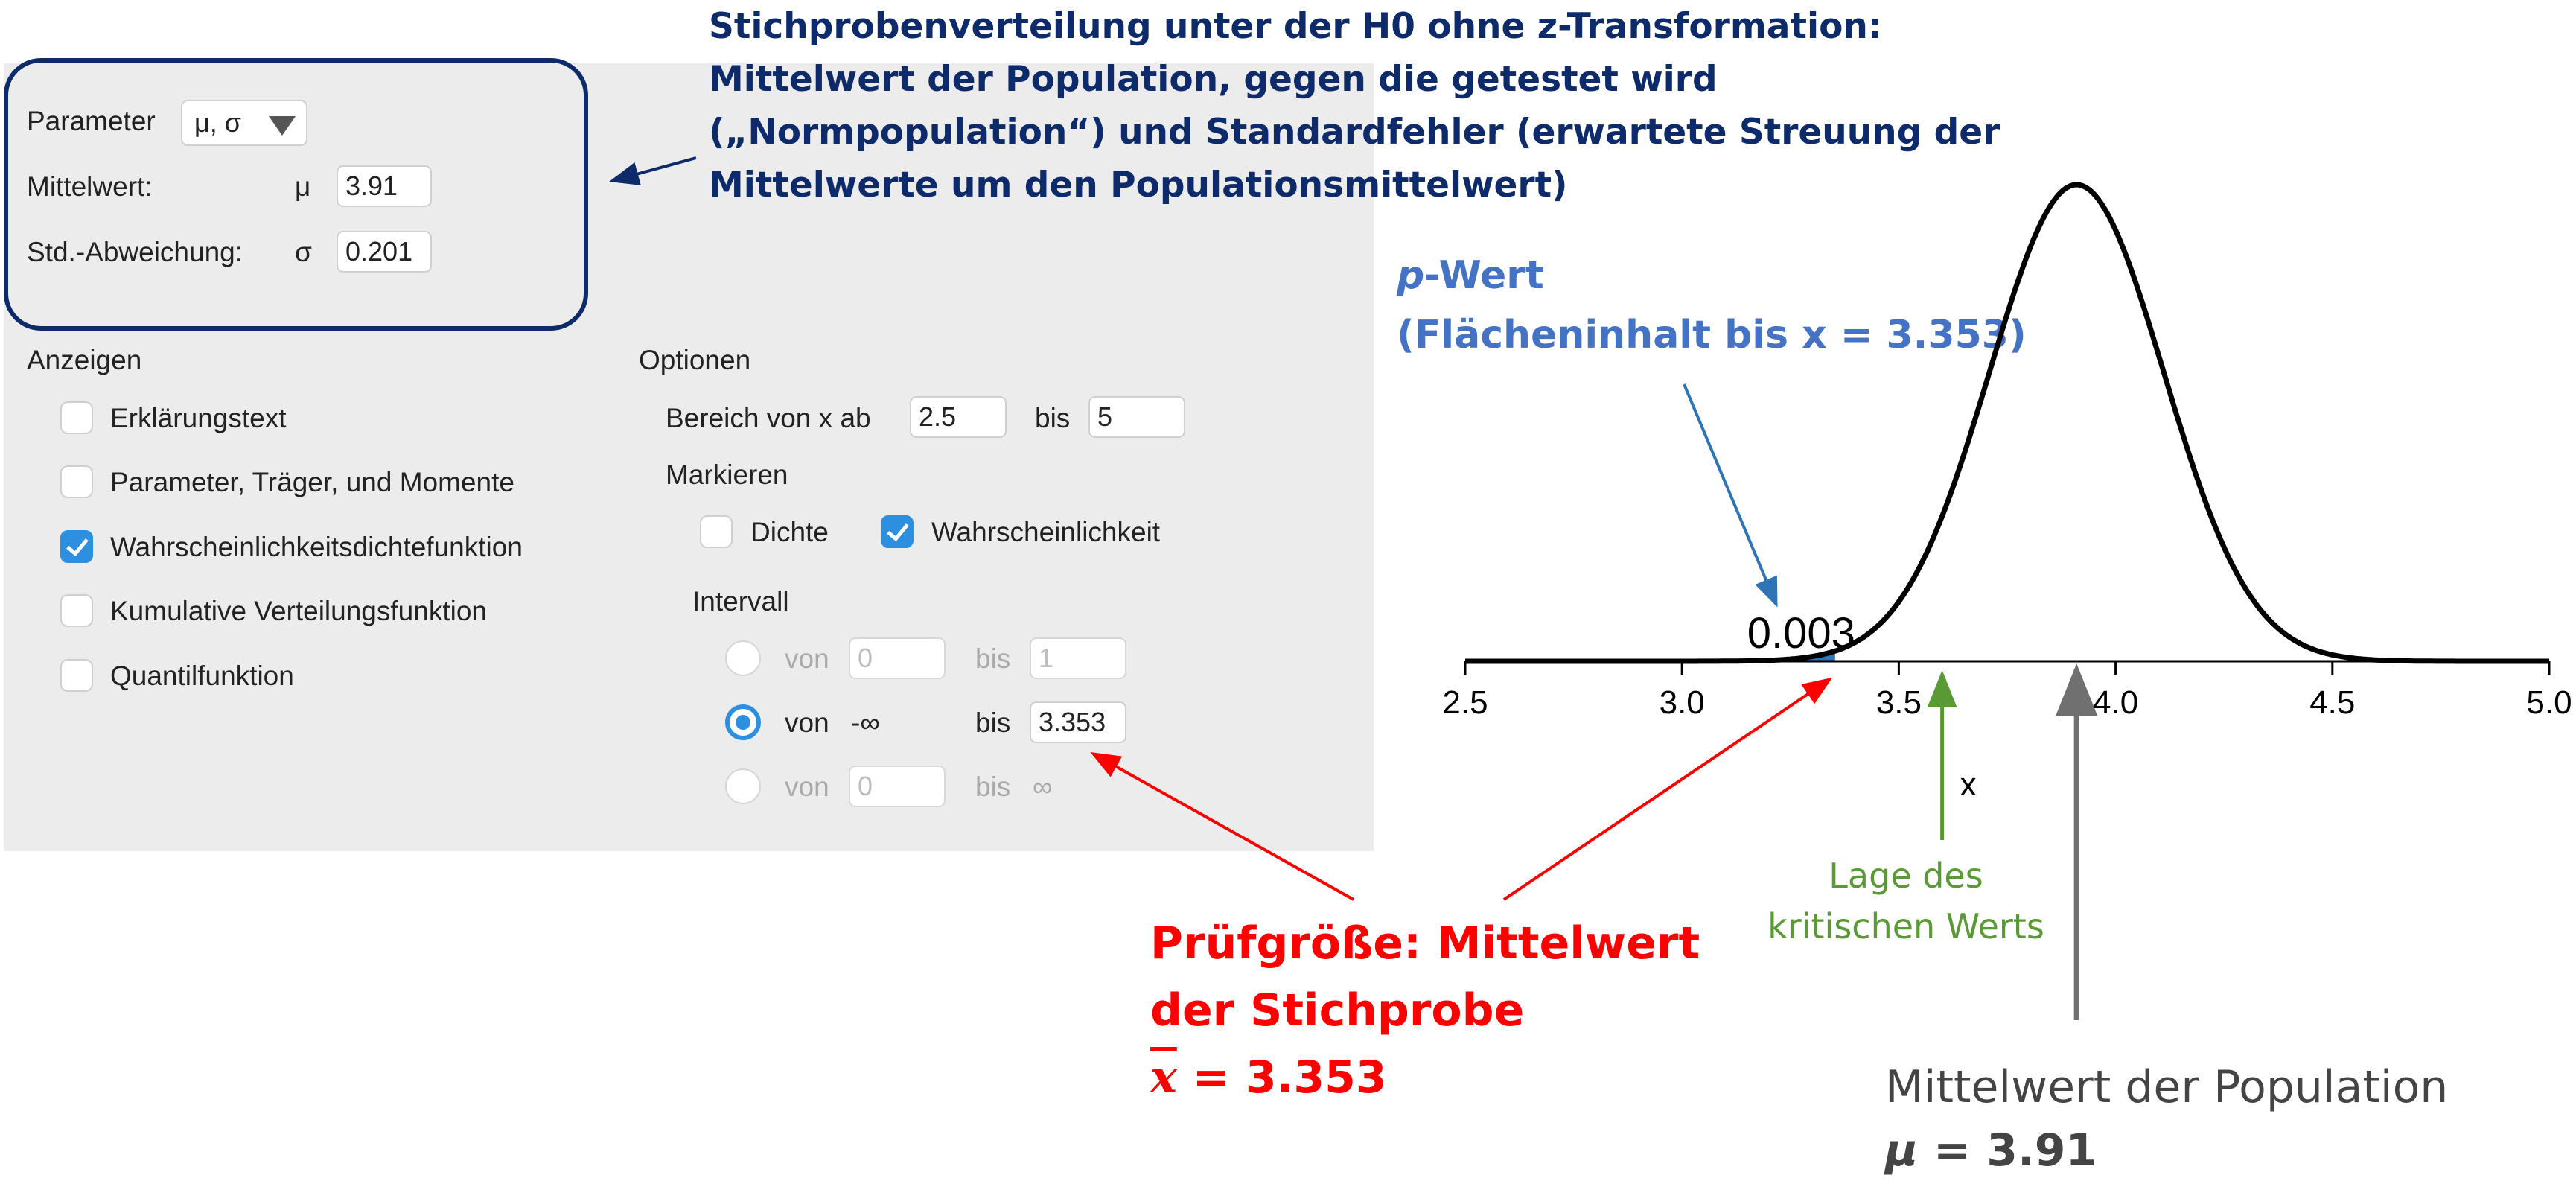  I want to click on erklaerungstext-label: Erklärungstext, so click(199, 418).